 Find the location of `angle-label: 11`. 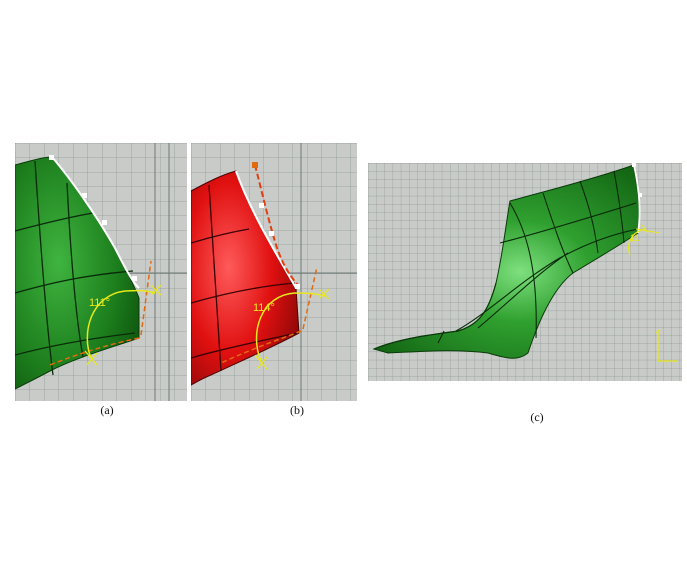

angle-label: 11 is located at coordinates (634, 238).